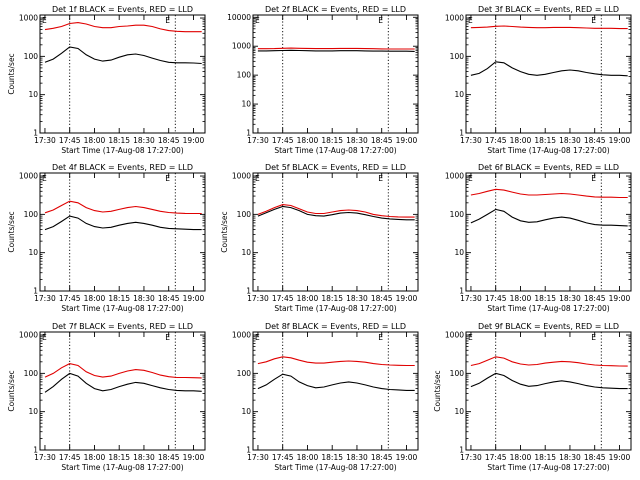 This screenshot has height=480, width=640. What do you see at coordinates (122, 326) in the screenshot?
I see `panel-title: Det 7f BLACK = Events, RED = LLD` at bounding box center [122, 326].